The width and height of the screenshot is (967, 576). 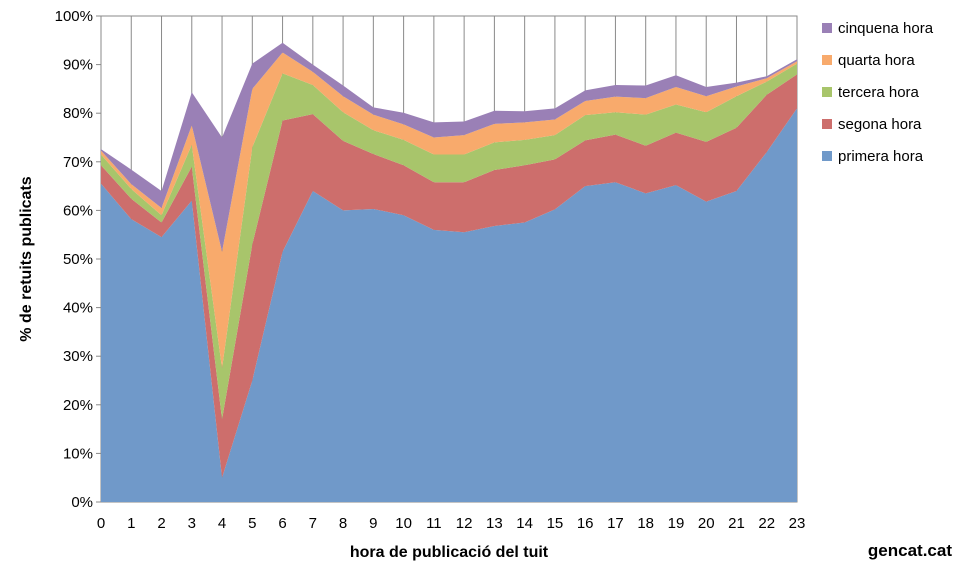 I want to click on y-tick-label-5: 50%, so click(x=78, y=259).